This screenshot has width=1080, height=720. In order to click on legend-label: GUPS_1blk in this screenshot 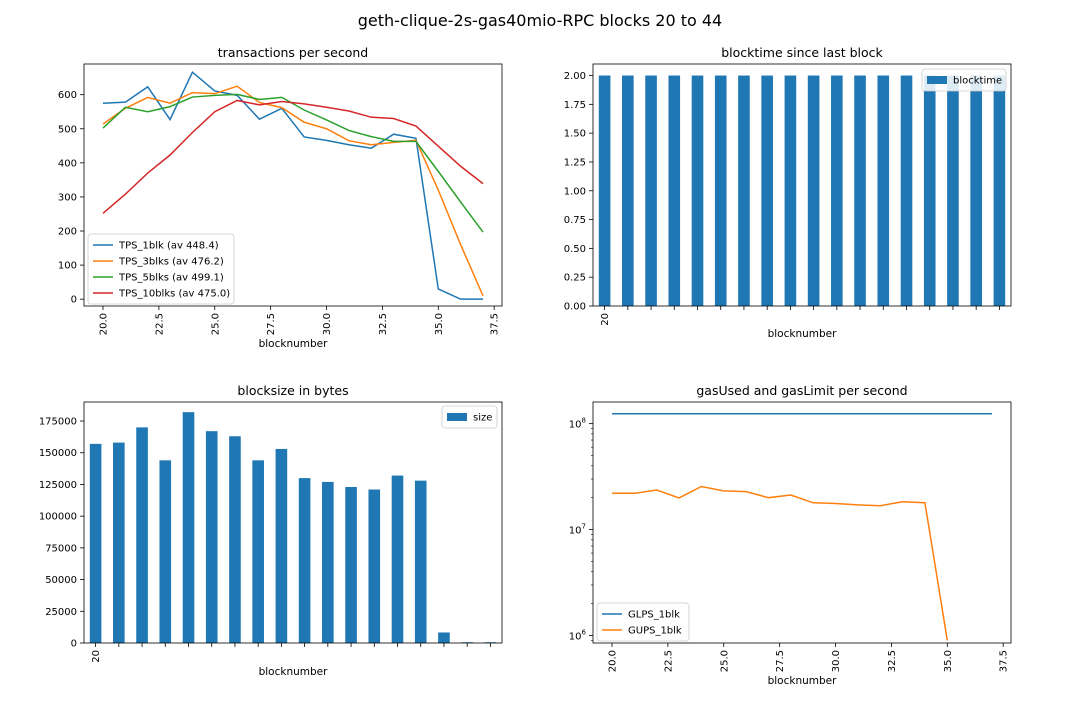, I will do `click(655, 631)`.